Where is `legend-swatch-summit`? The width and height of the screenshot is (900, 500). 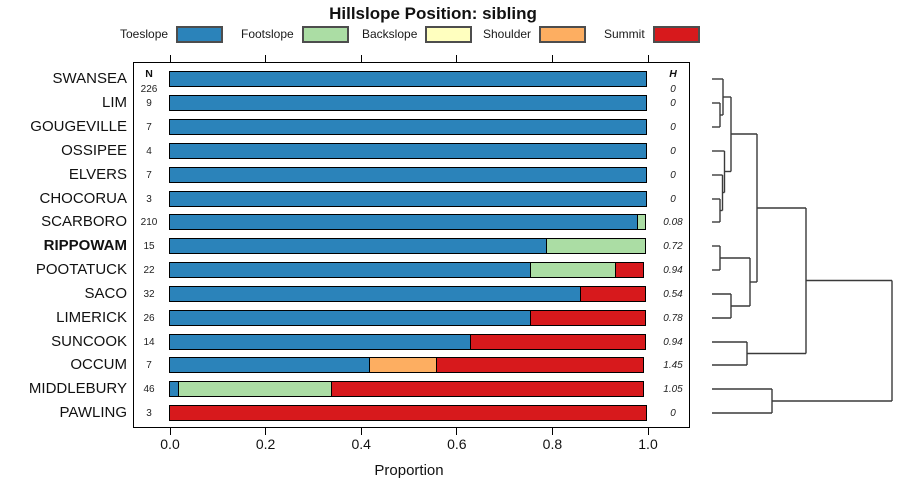
legend-swatch-summit is located at coordinates (676, 34).